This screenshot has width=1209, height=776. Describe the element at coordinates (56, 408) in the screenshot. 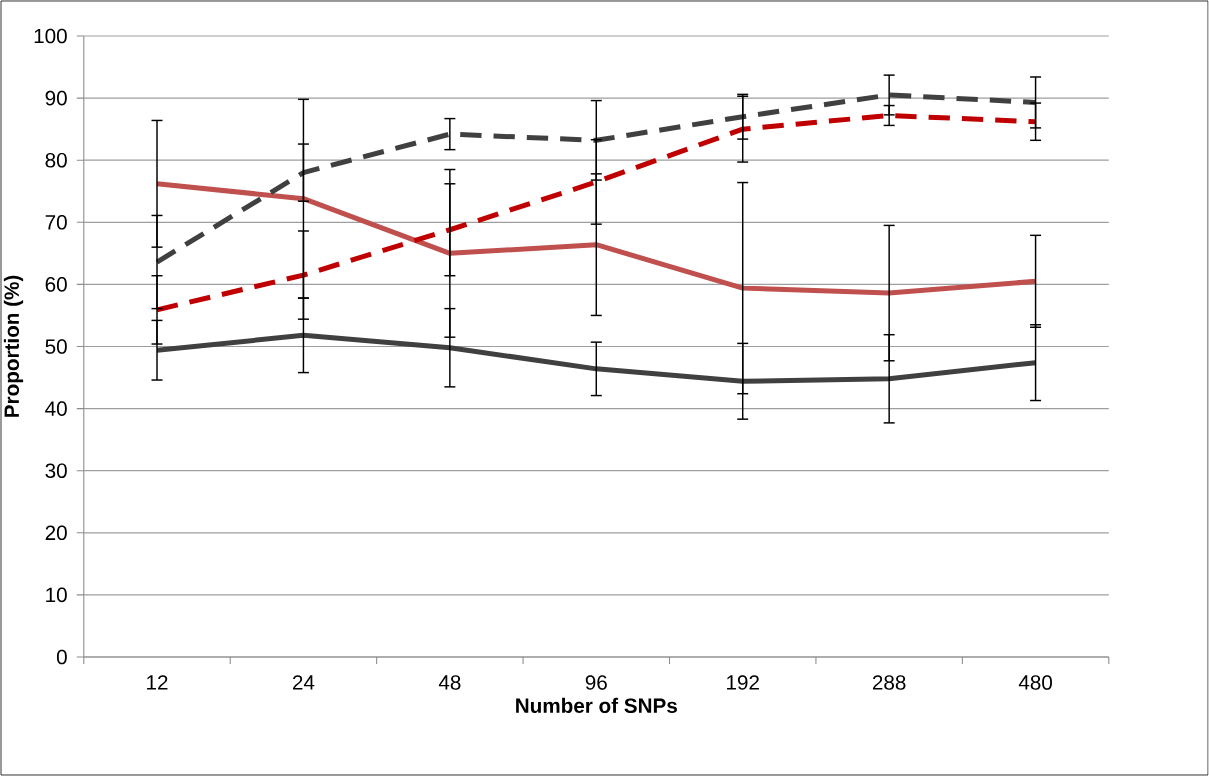

I see `y-tick-label: 40` at that location.